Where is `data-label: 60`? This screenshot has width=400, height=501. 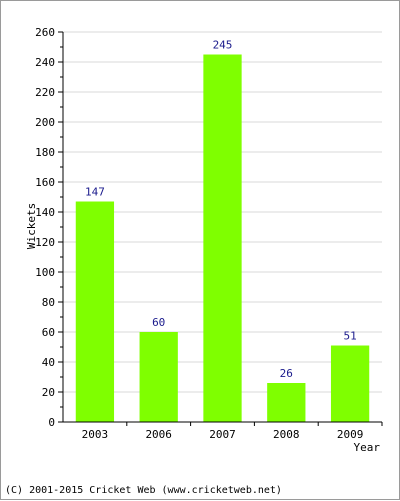 data-label: 60 is located at coordinates (158, 322).